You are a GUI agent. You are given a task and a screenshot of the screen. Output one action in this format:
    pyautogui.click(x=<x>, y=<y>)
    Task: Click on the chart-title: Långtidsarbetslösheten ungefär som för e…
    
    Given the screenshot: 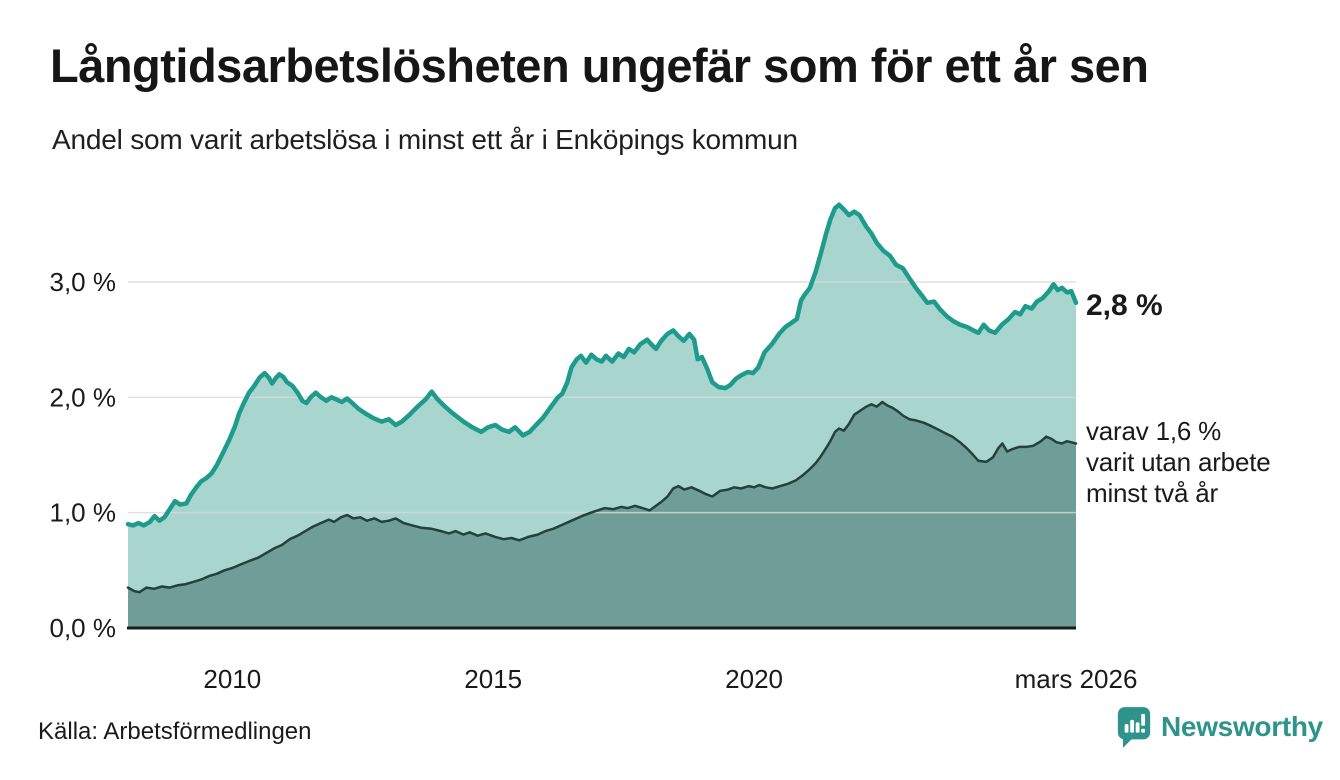 What is the action you would take?
    pyautogui.click(x=599, y=65)
    